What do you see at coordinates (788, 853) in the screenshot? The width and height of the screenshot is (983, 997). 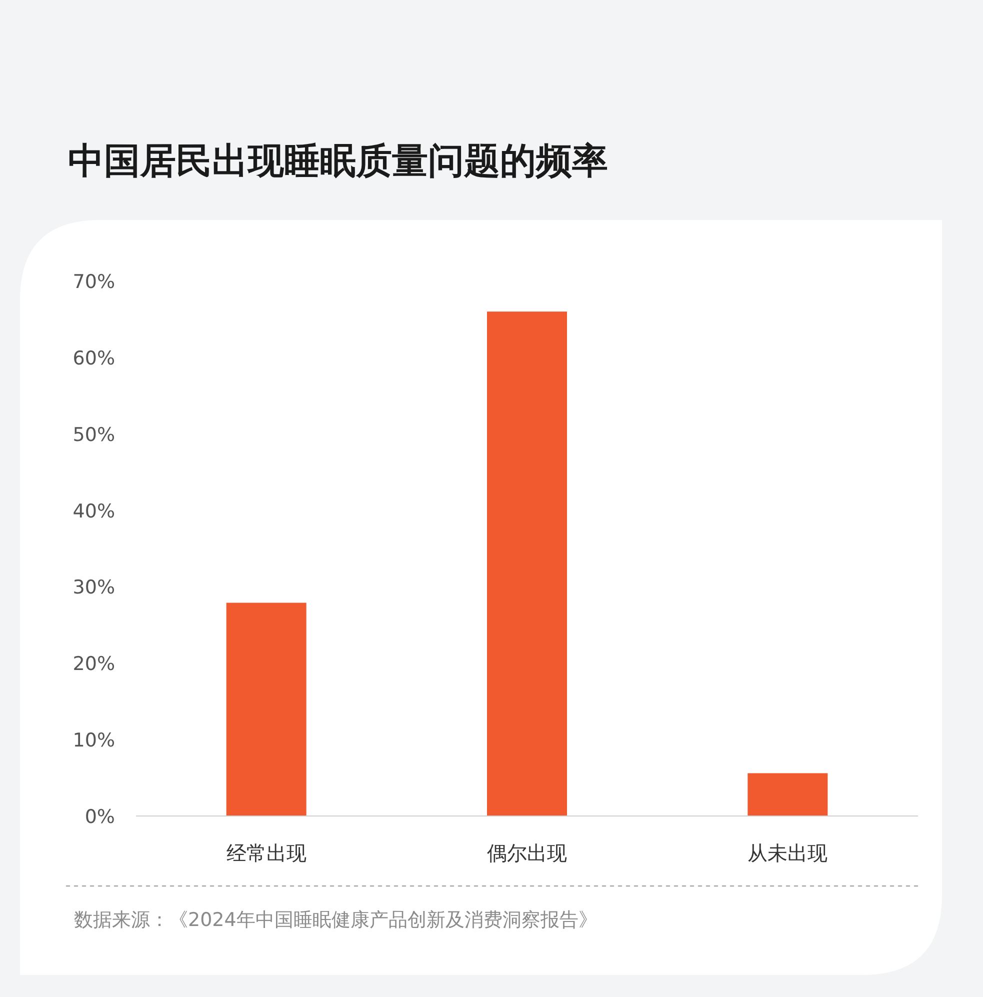 I see `x-tick-label: 从未出现` at bounding box center [788, 853].